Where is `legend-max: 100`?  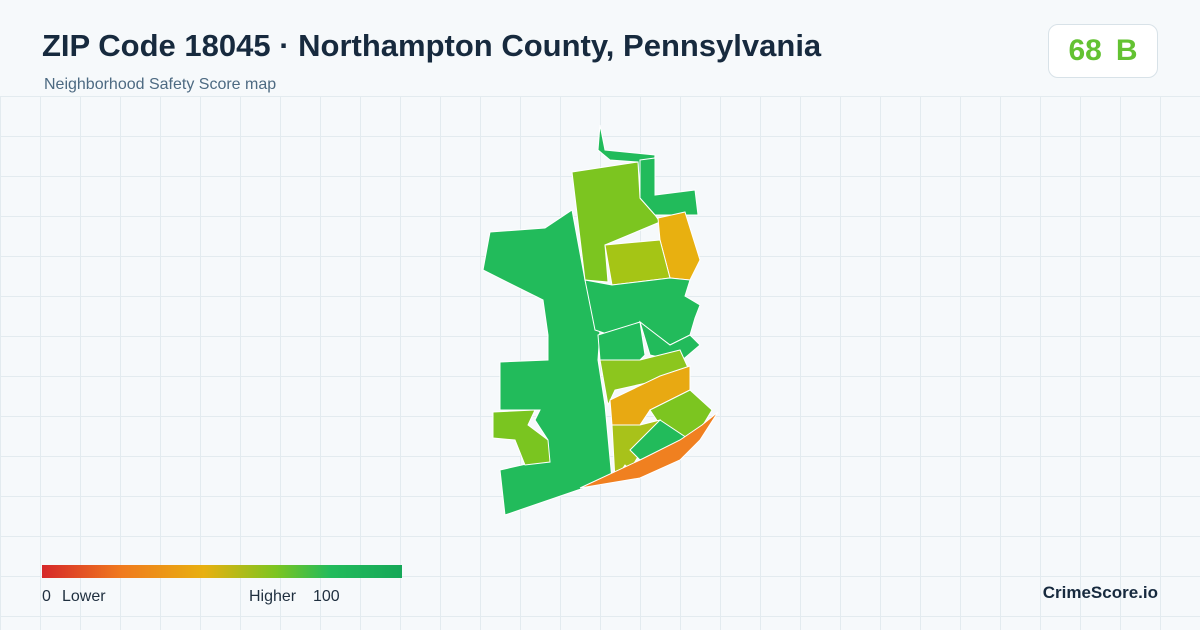
legend-max: 100 is located at coordinates (326, 596).